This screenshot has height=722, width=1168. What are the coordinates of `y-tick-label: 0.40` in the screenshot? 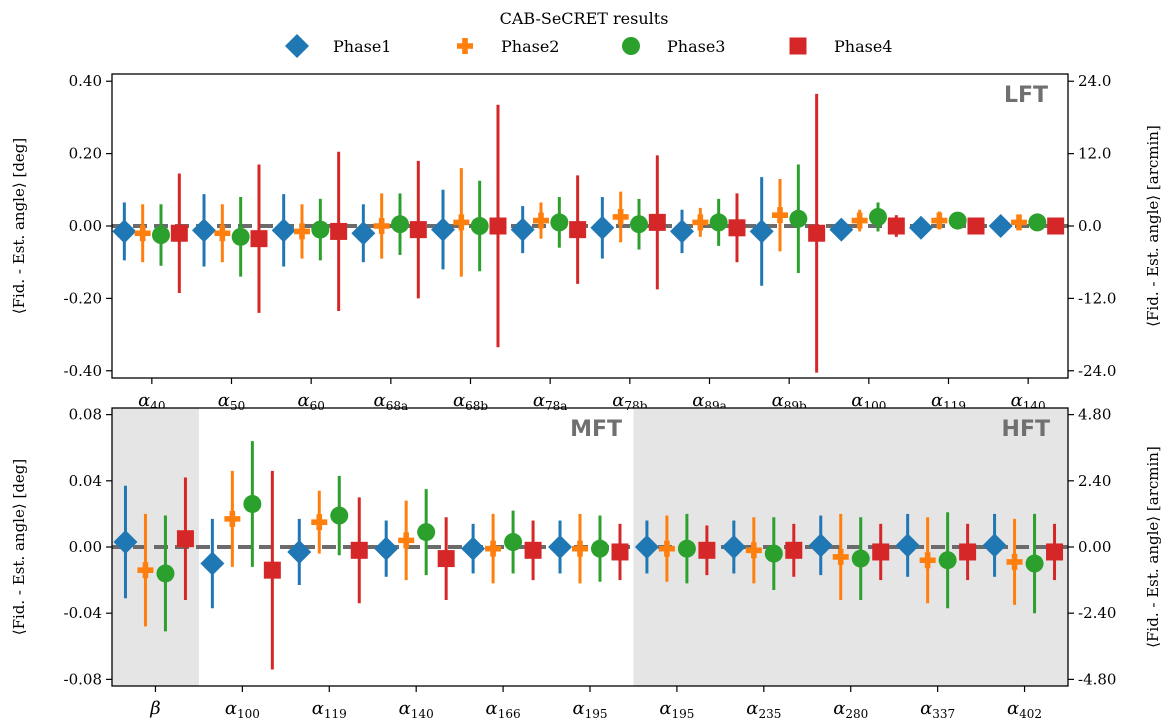 It's located at (85, 81).